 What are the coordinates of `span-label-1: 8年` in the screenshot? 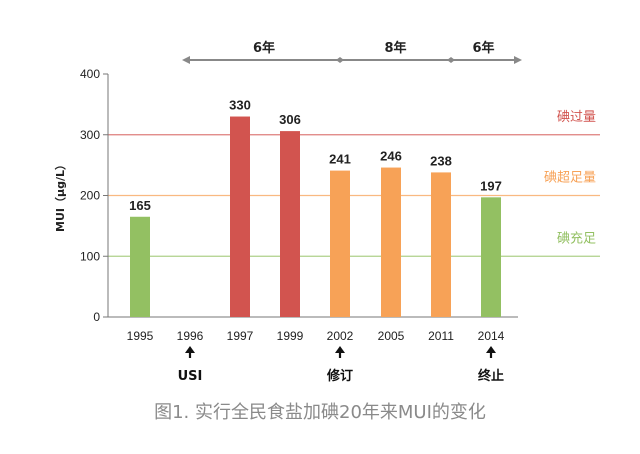 It's located at (395, 48).